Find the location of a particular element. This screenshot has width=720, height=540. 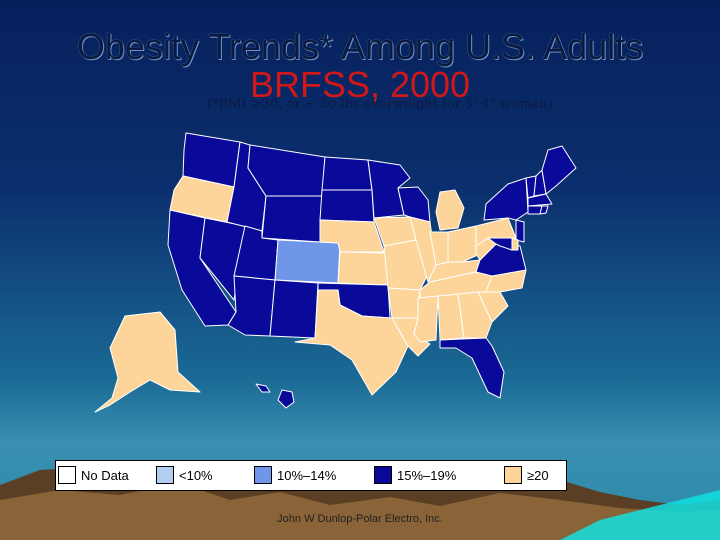

state-FL is located at coordinates (472, 368).